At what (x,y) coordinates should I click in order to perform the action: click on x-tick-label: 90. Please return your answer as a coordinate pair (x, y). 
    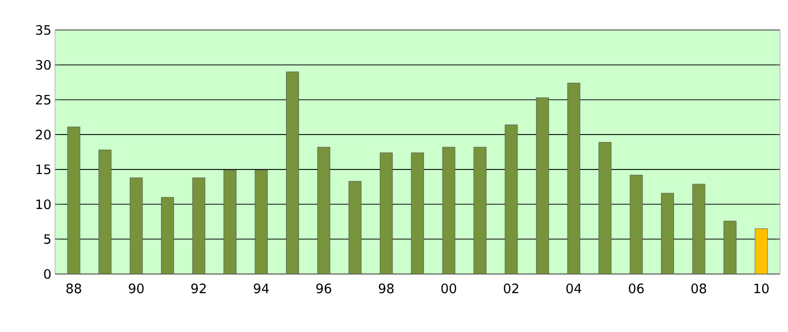
    Looking at the image, I should click on (136, 289).